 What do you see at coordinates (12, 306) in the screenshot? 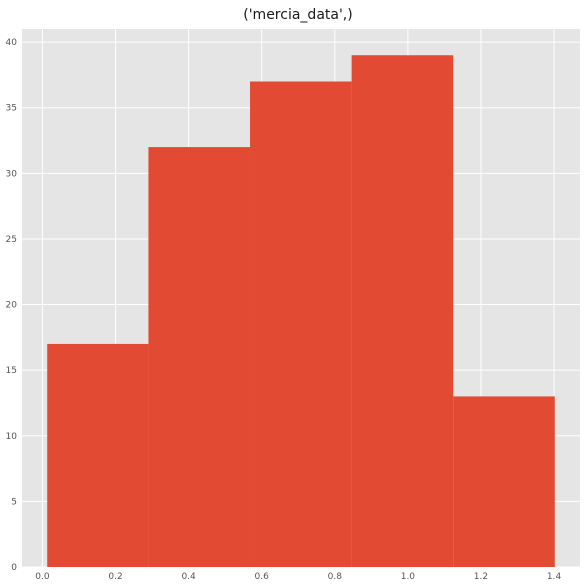
I see `y-tick-label: 20` at bounding box center [12, 306].